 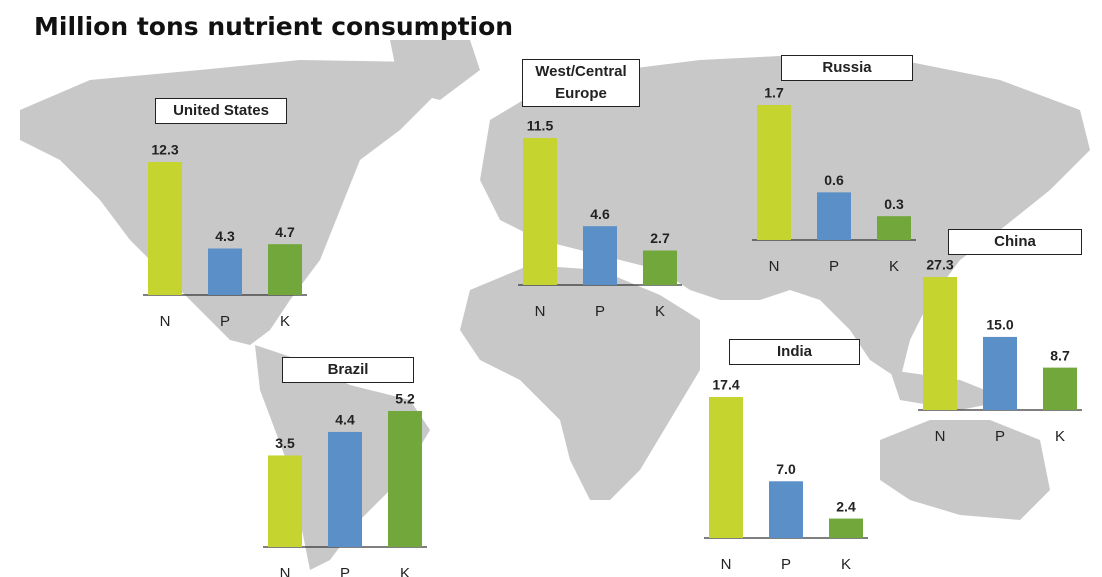 What do you see at coordinates (774, 93) in the screenshot?
I see `value-label: 1.7` at bounding box center [774, 93].